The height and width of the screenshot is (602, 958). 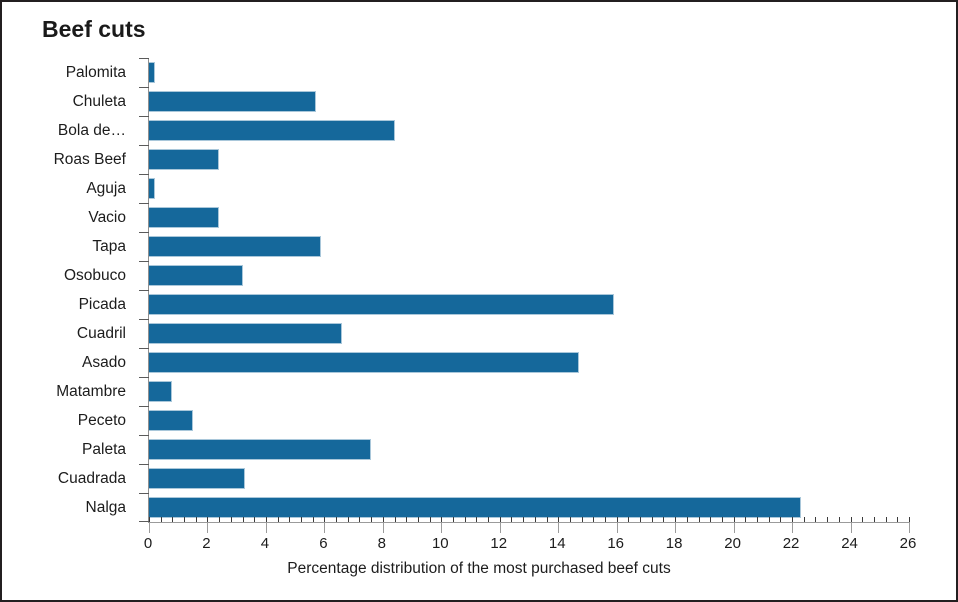 What do you see at coordinates (245, 333) in the screenshot?
I see `bar-cuadril` at bounding box center [245, 333].